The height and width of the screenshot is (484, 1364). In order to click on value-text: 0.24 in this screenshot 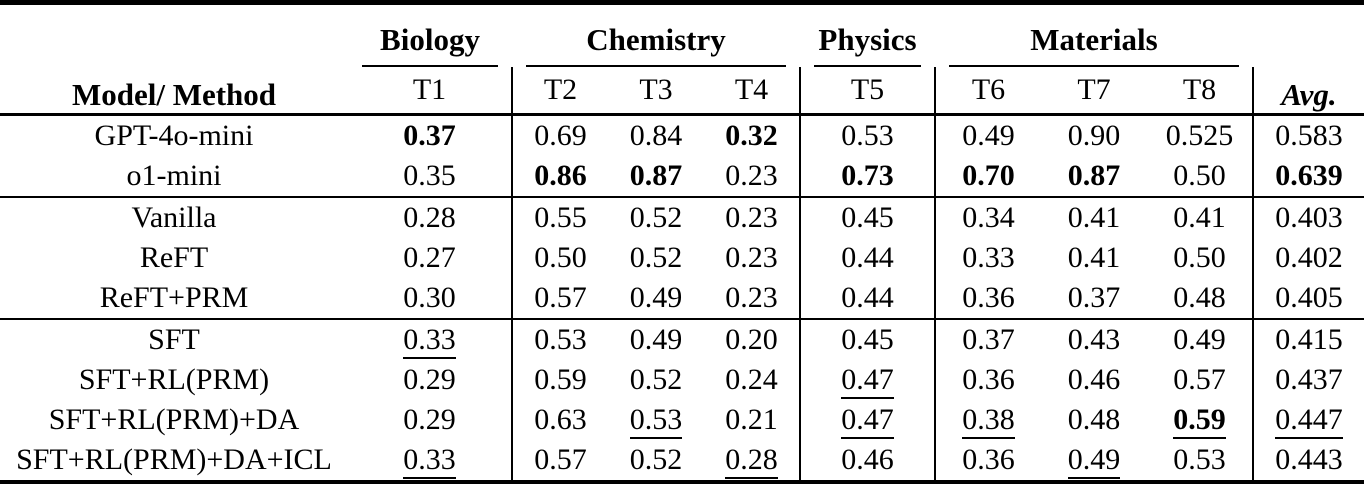, I will do `click(751, 379)`.